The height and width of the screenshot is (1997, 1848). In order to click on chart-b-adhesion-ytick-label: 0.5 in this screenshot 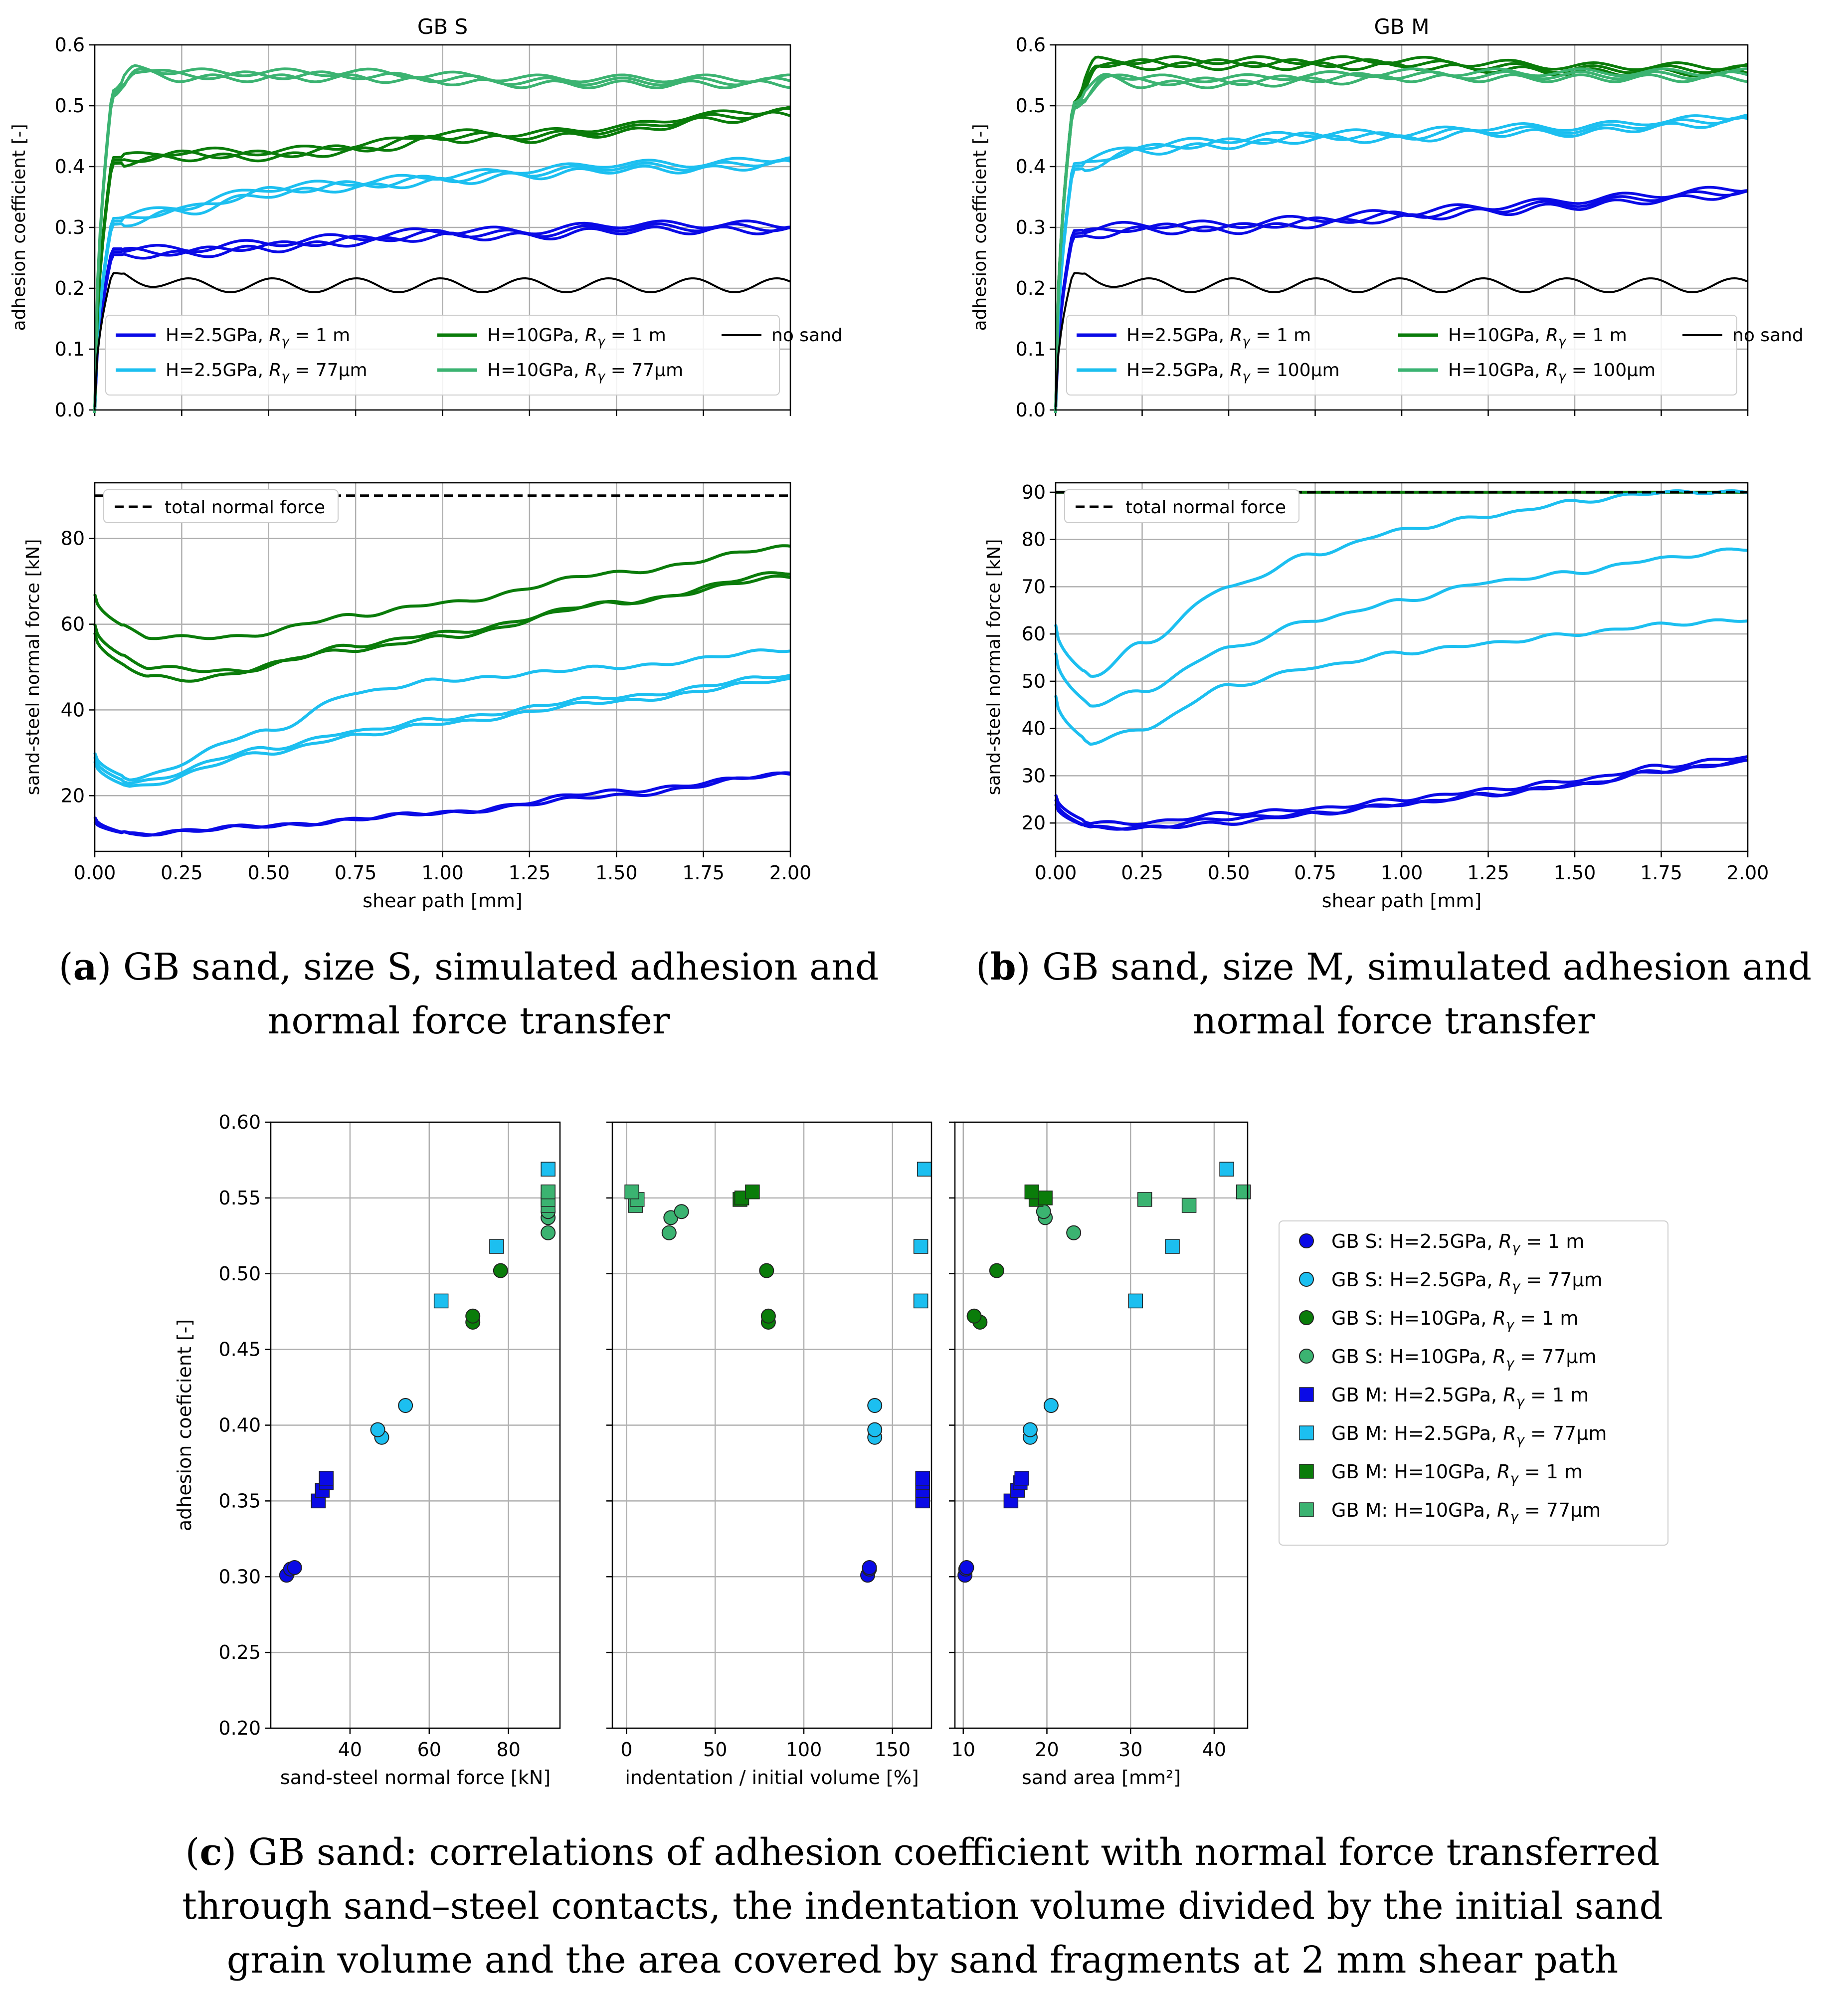, I will do `click(1031, 106)`.